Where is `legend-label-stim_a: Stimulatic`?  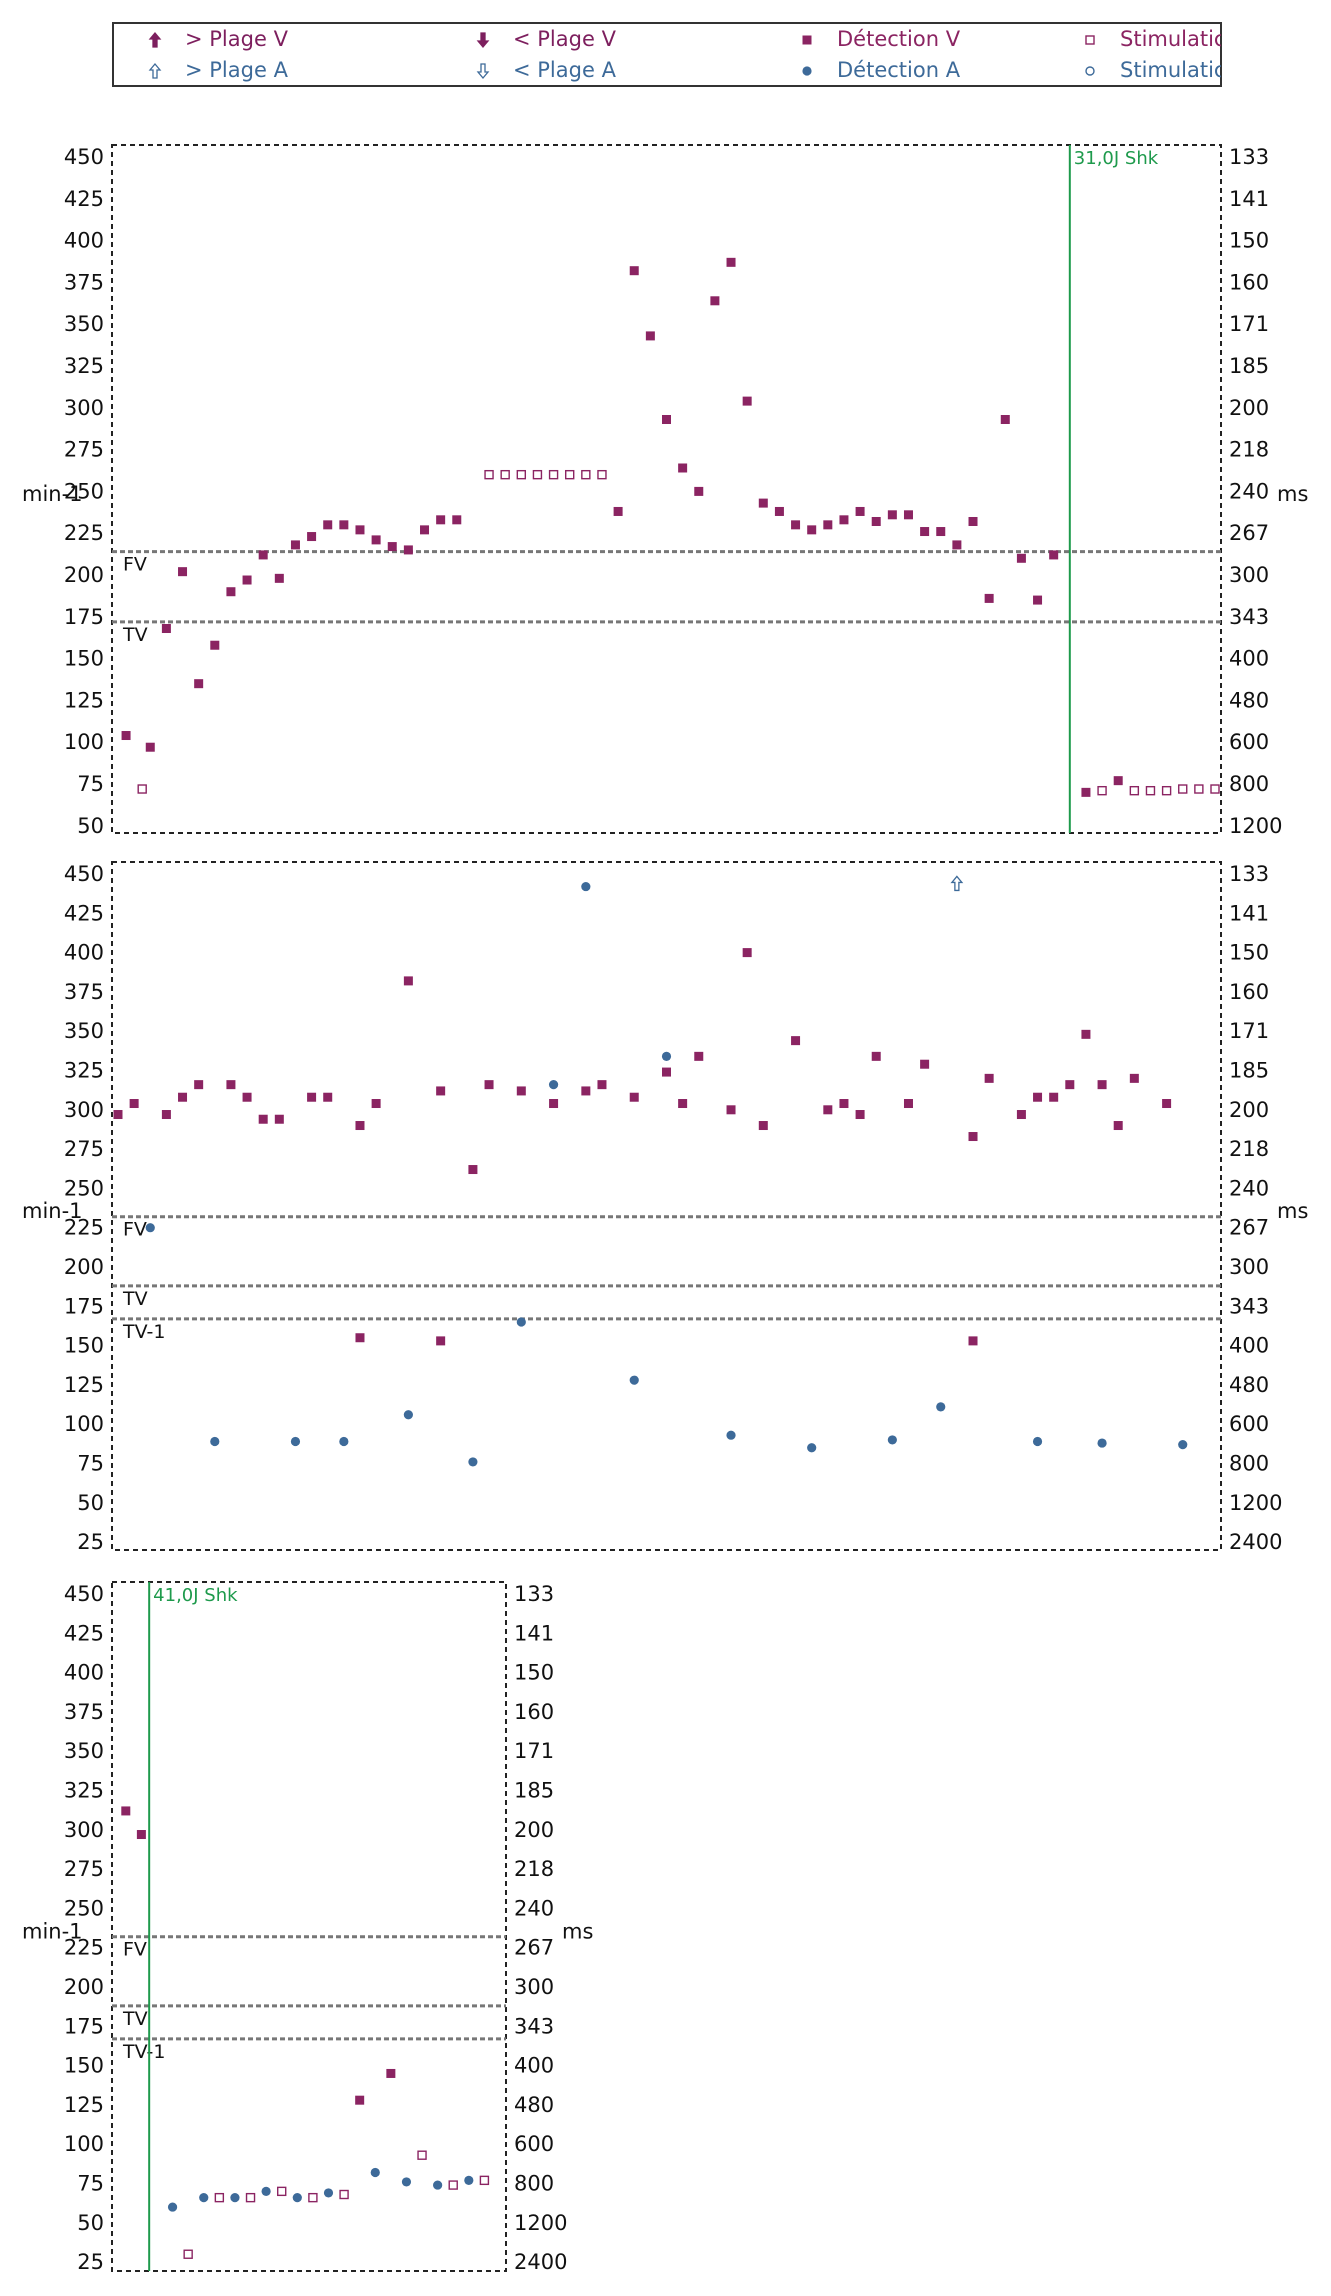
legend-label-stim_a: Stimulatic is located at coordinates (1172, 70).